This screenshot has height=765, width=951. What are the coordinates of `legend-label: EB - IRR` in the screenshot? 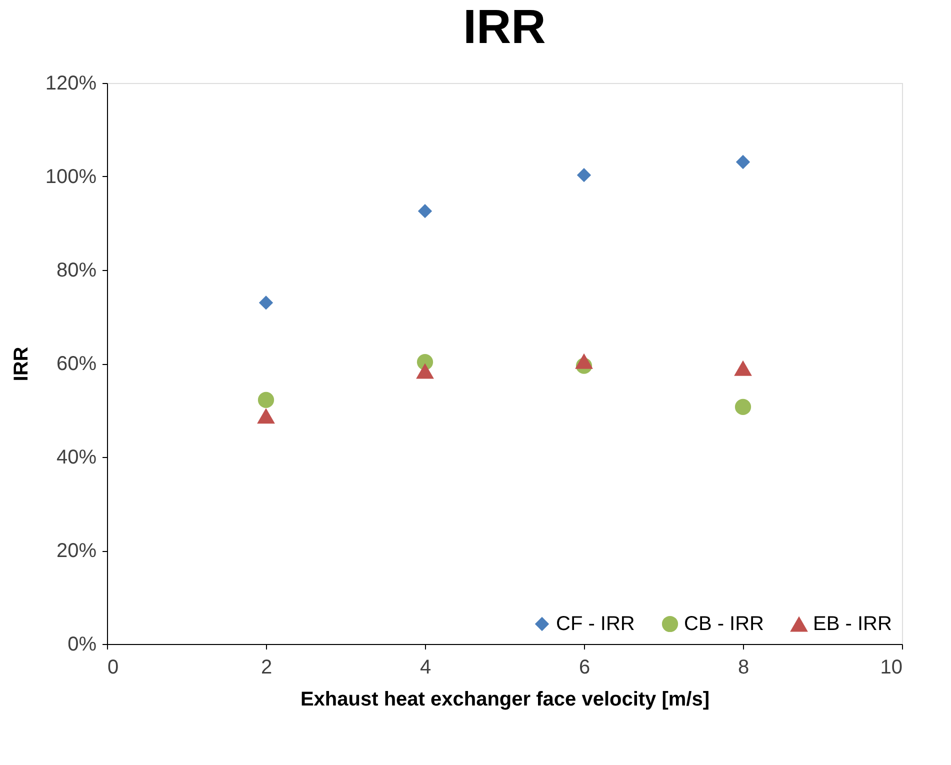 It's located at (852, 624).